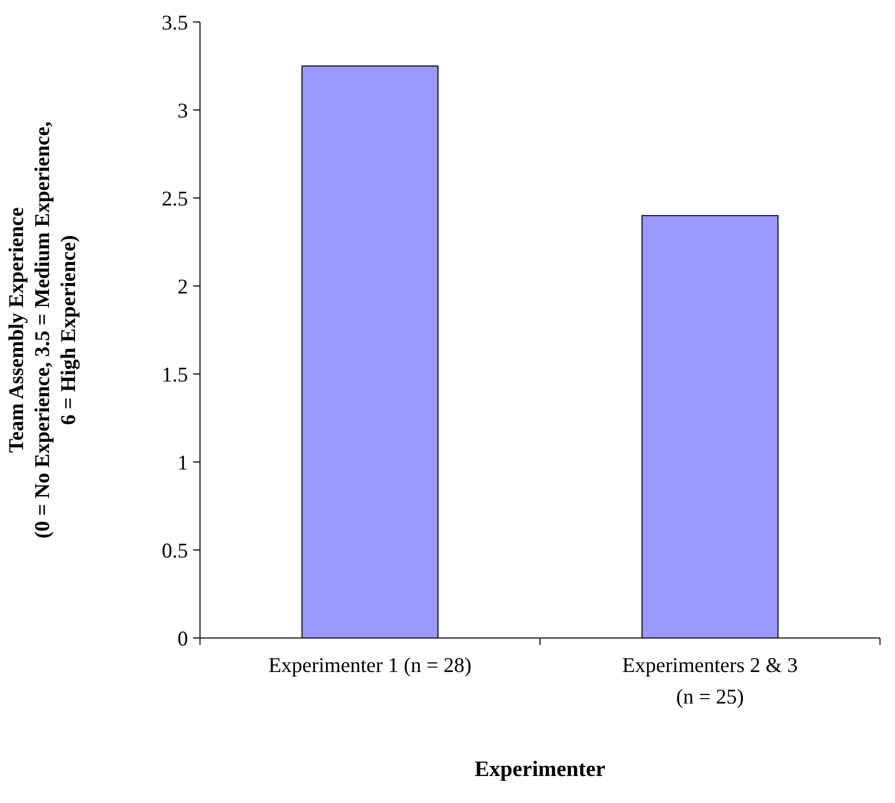 This screenshot has height=803, width=895. Describe the element at coordinates (42, 330) in the screenshot. I see `y-axis-title: Team Assembly Experience (0 = No Experience, 3.5 = Medium Experience, 6 = High Experience)` at that location.